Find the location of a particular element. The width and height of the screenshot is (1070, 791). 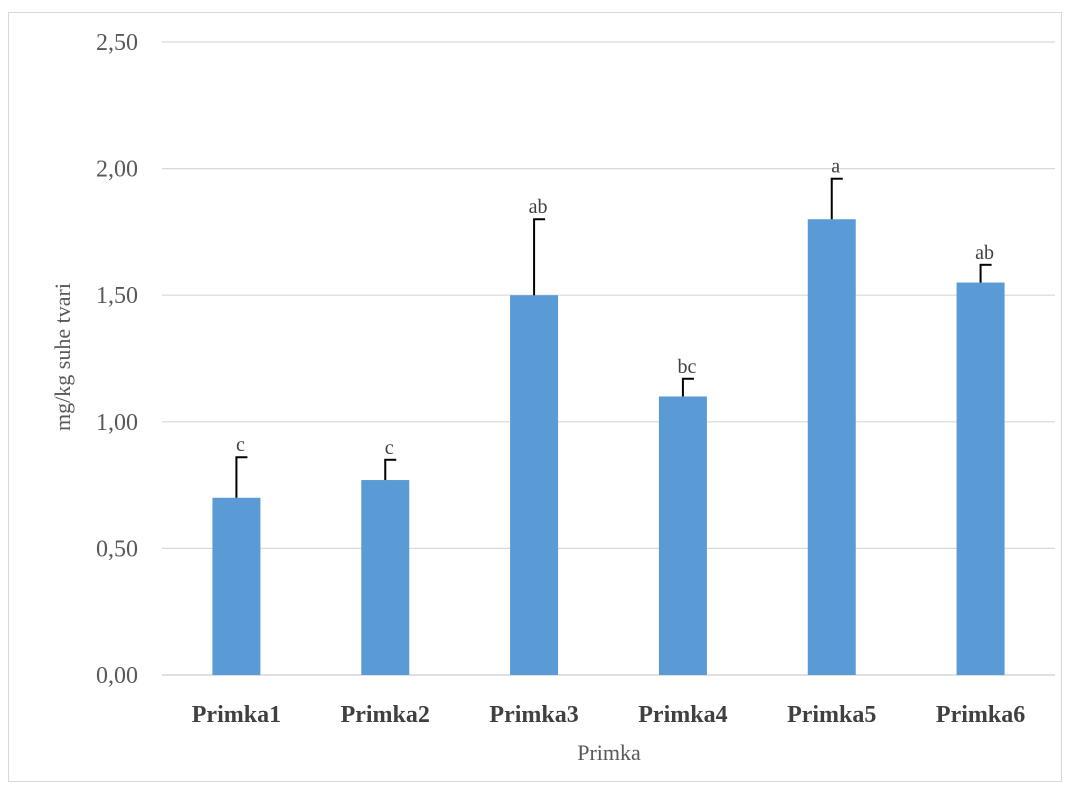

x-tick-label: Primka2 is located at coordinates (385, 715).